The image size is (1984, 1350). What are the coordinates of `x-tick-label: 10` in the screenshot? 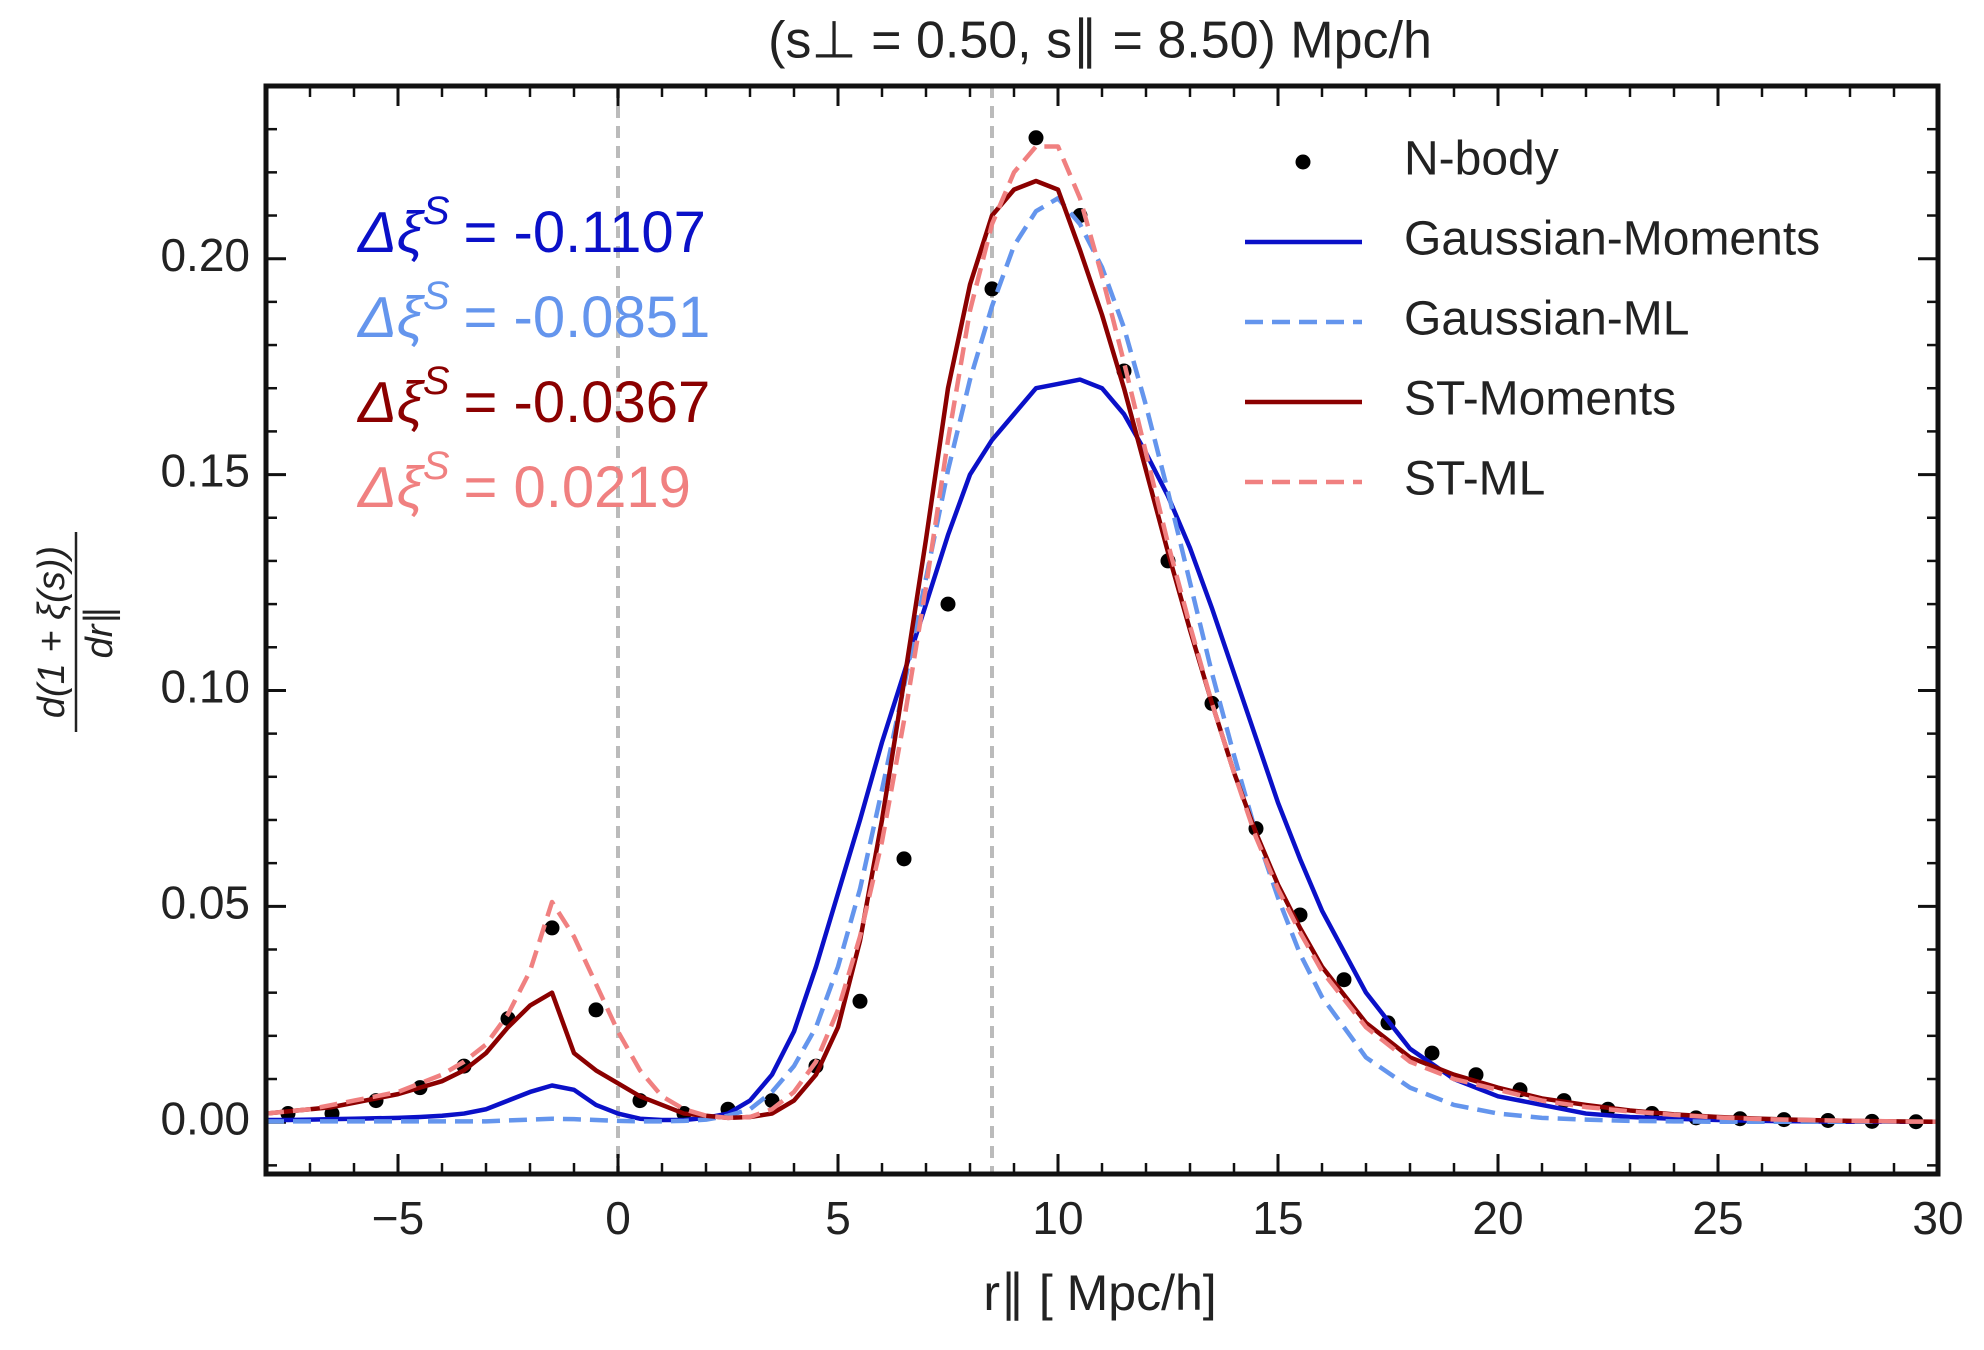 It's located at (1057, 1218).